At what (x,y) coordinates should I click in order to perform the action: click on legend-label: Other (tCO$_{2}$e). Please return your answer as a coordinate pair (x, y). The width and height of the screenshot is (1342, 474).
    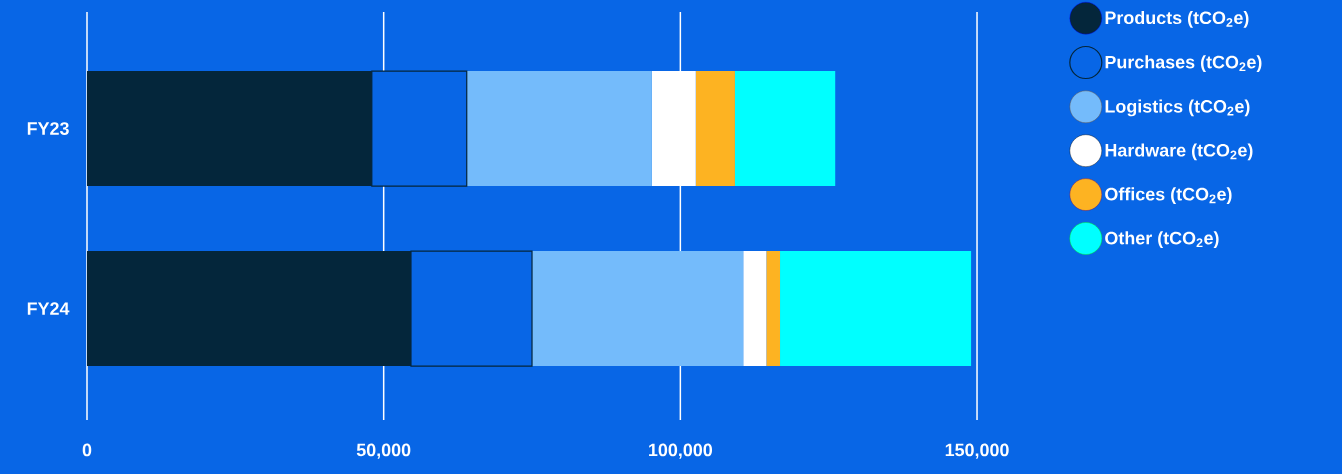
    Looking at the image, I should click on (1162, 239).